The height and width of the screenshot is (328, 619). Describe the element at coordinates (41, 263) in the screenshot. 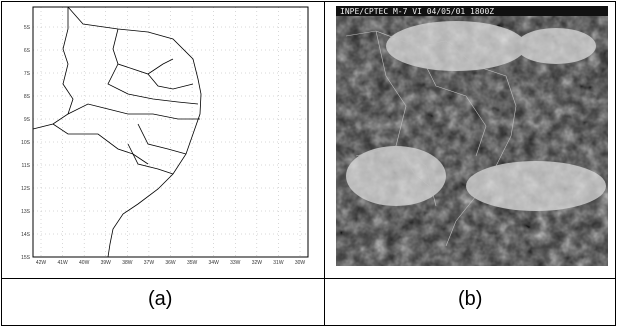

I see `x-tick-label: 42W` at that location.